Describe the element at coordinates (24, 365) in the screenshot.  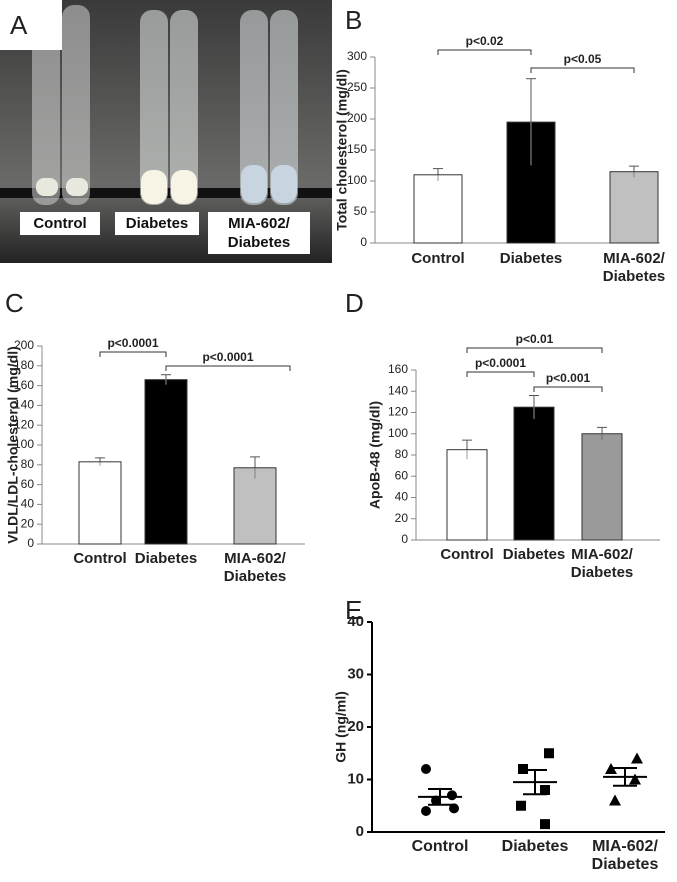
I see `y-tick-label: 180` at that location.